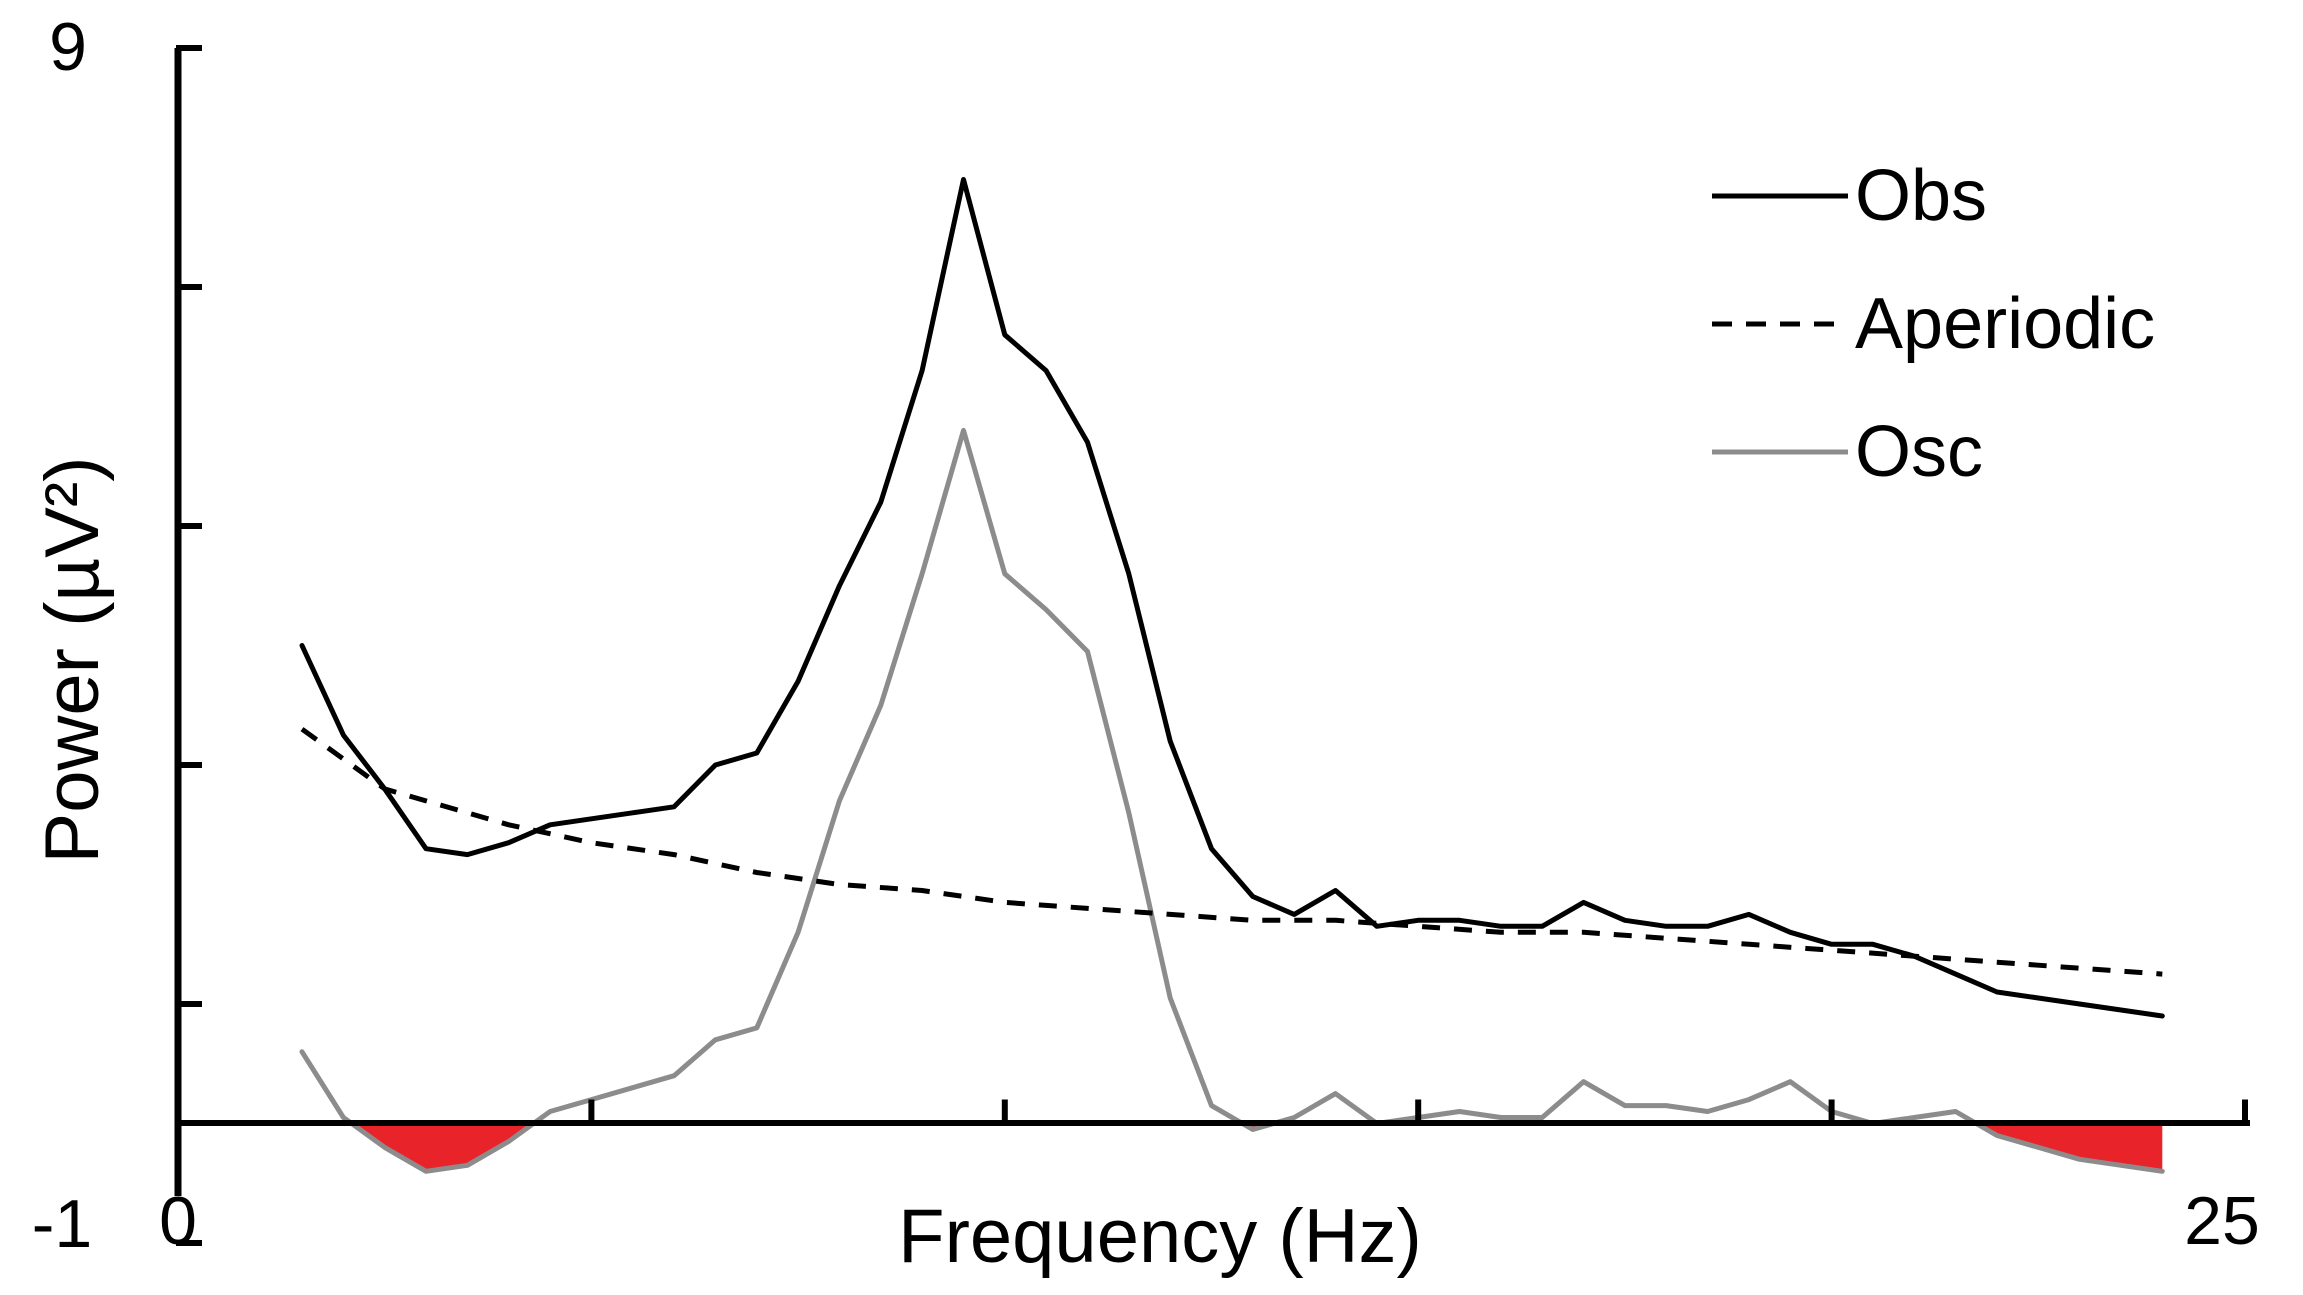  I want to click on y-tick-label-top: 9, so click(68, 47).